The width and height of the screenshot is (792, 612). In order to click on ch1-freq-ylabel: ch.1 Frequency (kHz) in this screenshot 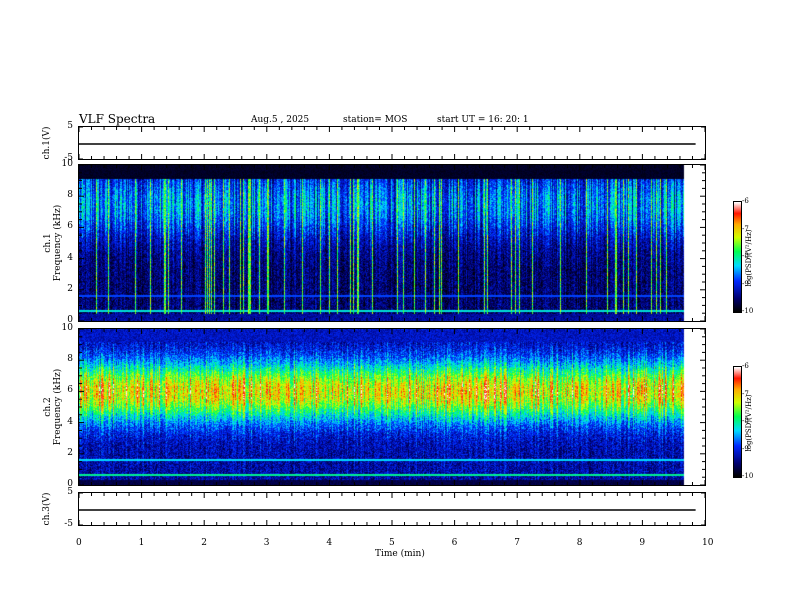, I will do `click(53, 243)`.